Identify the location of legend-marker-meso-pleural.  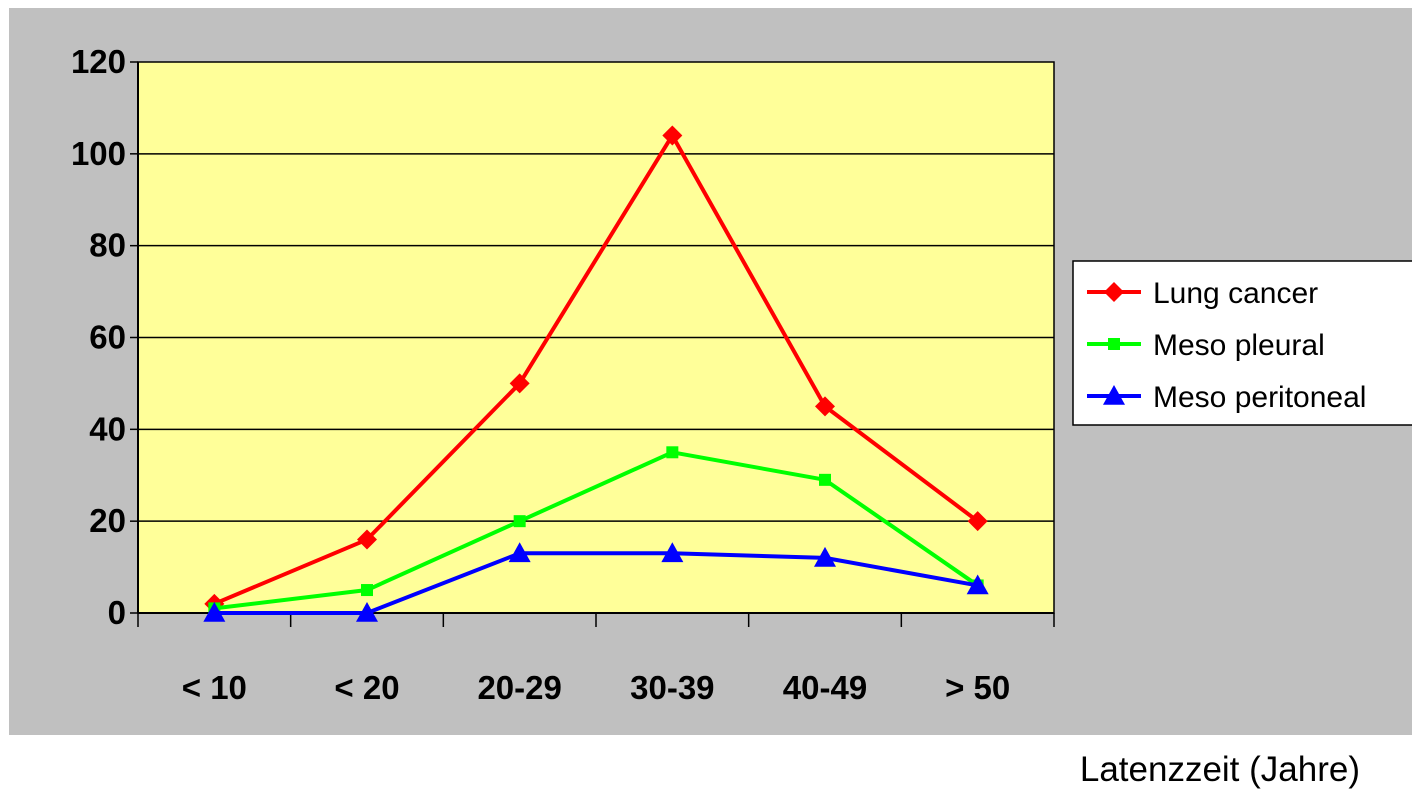
(1114, 344).